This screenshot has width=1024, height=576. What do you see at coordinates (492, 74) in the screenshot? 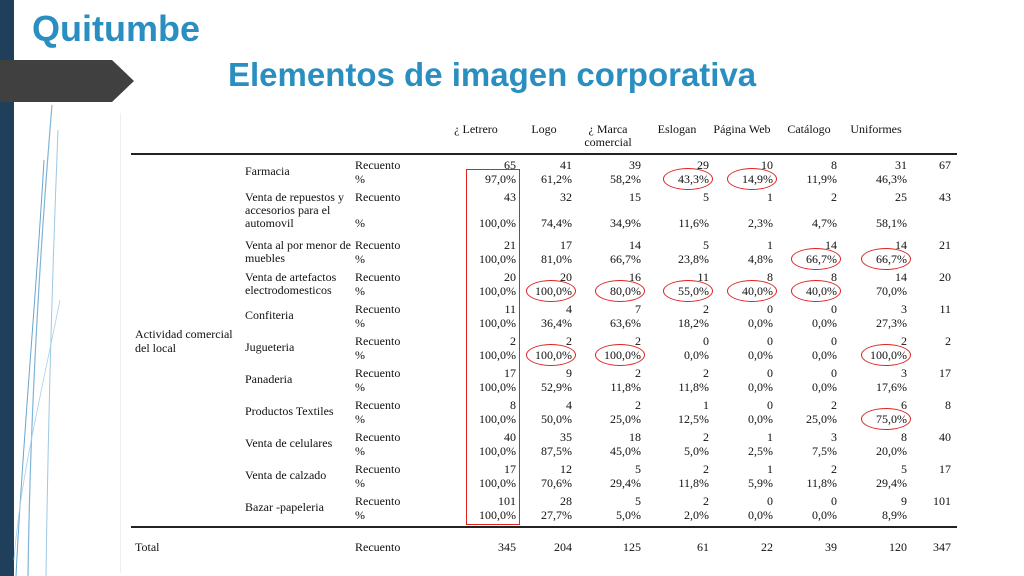
I see `slide-subtitle: Elementos de imagen corporativa` at bounding box center [492, 74].